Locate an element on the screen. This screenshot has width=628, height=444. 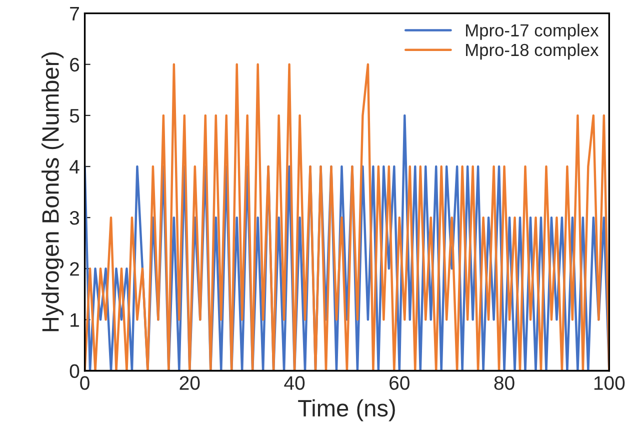
x-tick-label: 80 is located at coordinates (504, 383).